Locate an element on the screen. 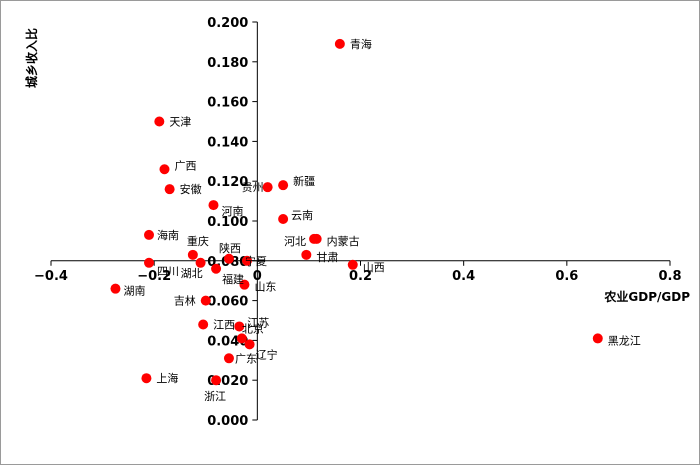 Image resolution: width=700 pixels, height=469 pixels. data-label: 山东 is located at coordinates (265, 287).